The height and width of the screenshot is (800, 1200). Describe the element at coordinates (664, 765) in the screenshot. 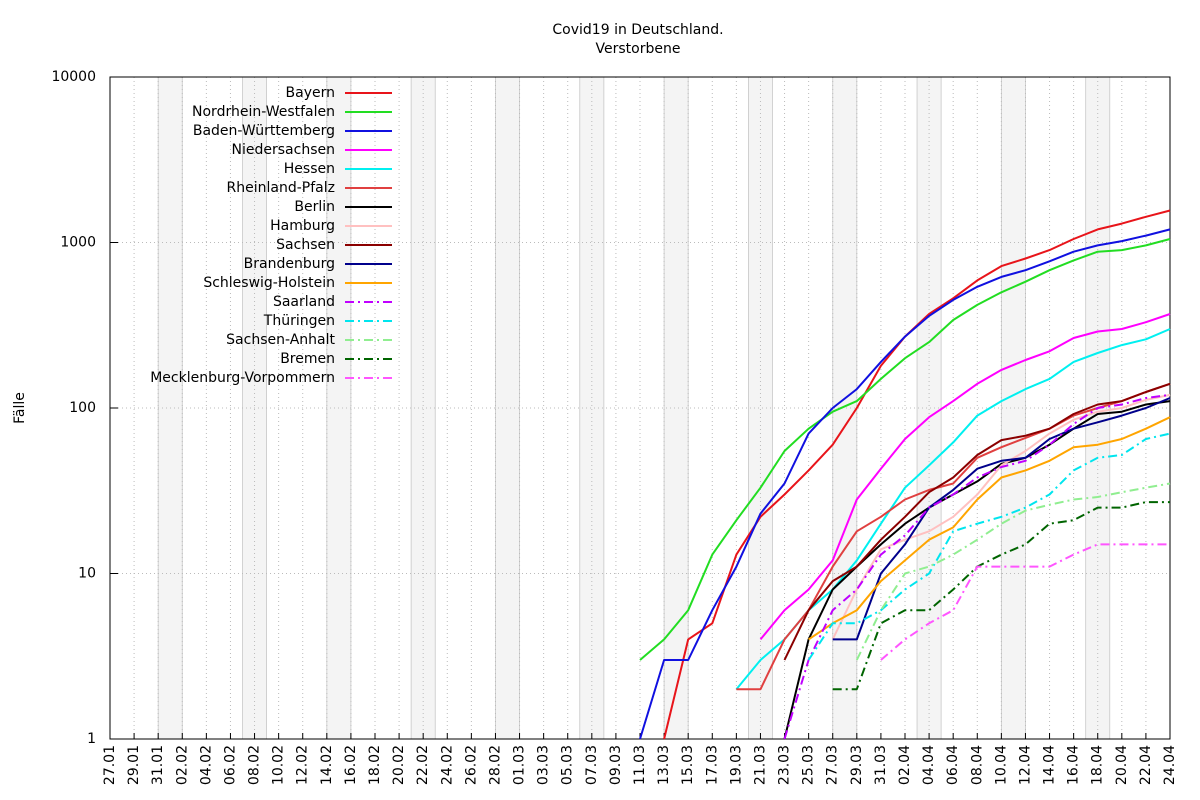

I see `x-tick-label: 13.03` at that location.